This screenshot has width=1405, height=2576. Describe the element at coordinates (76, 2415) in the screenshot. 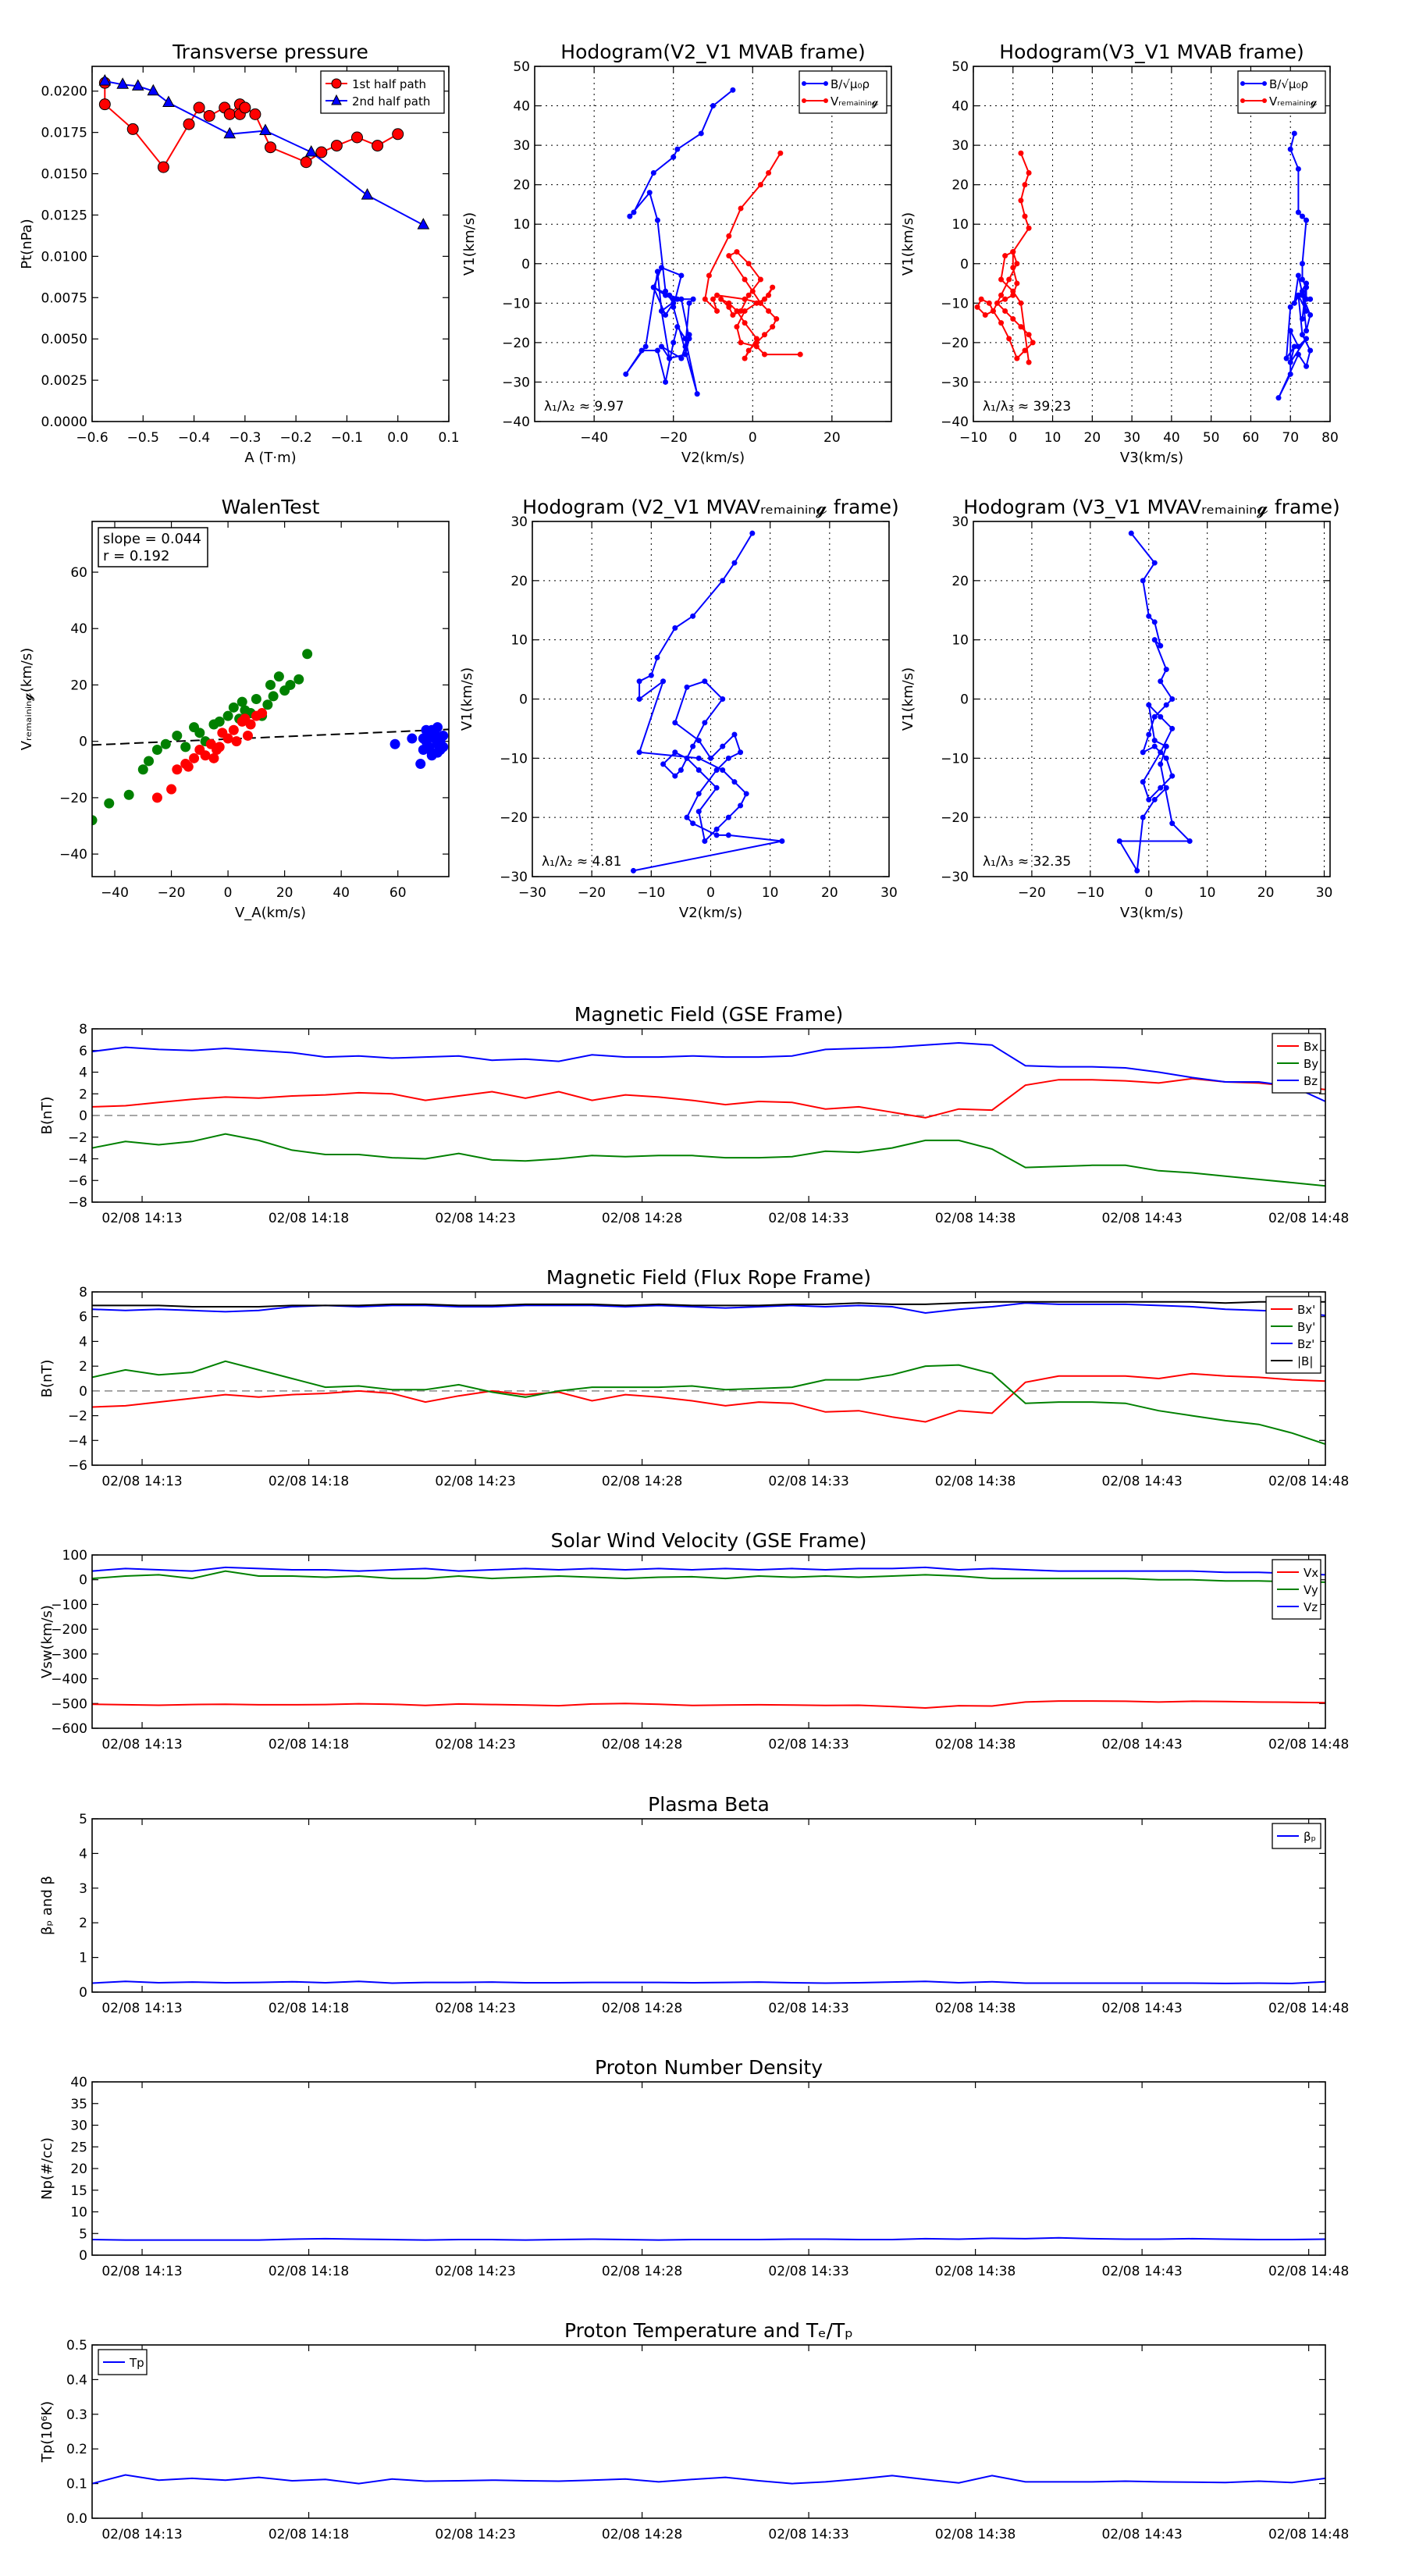

I see `y-tick-label: 0.3` at that location.